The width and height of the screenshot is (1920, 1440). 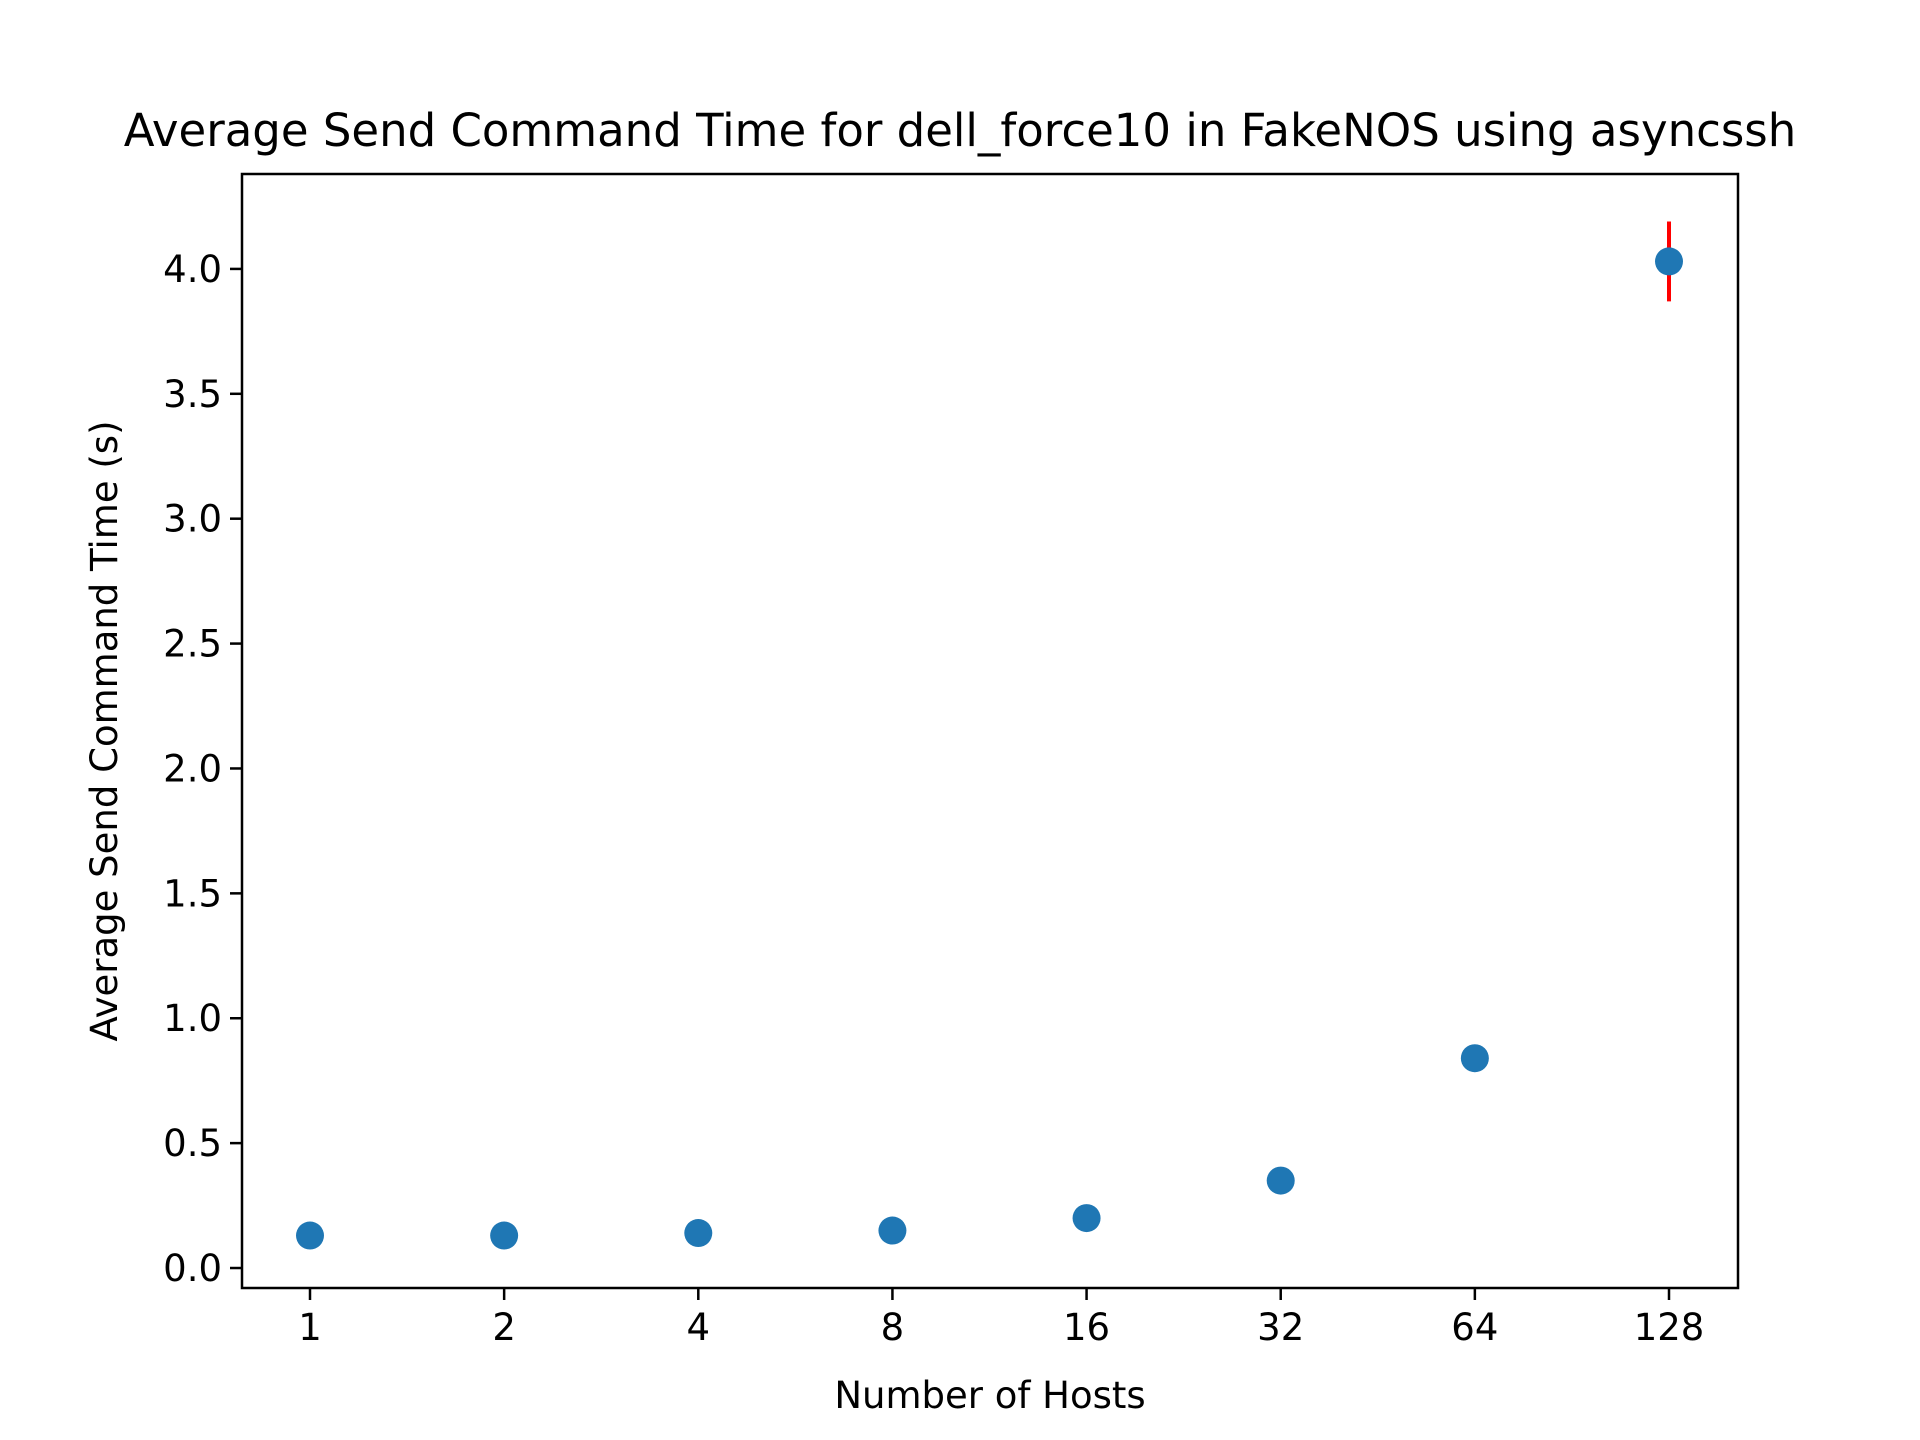 What do you see at coordinates (504, 1327) in the screenshot?
I see `x-tick-label: 2` at bounding box center [504, 1327].